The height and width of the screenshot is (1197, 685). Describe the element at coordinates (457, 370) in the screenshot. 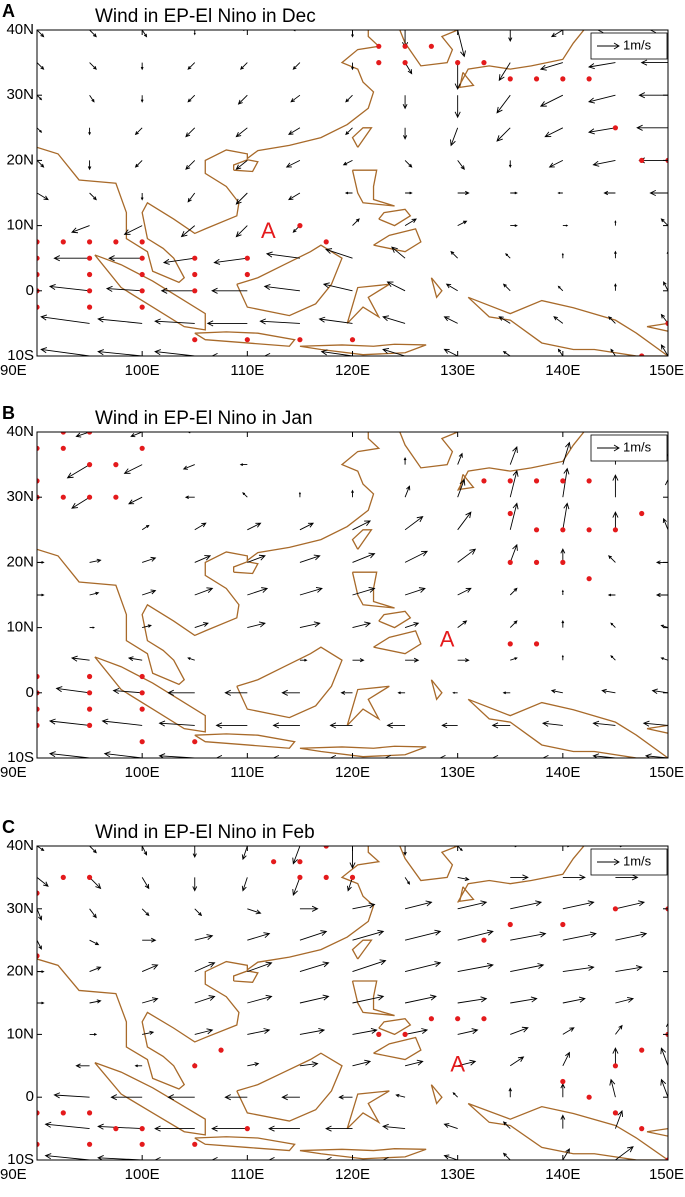

I see `x-tick-label: 130E` at that location.